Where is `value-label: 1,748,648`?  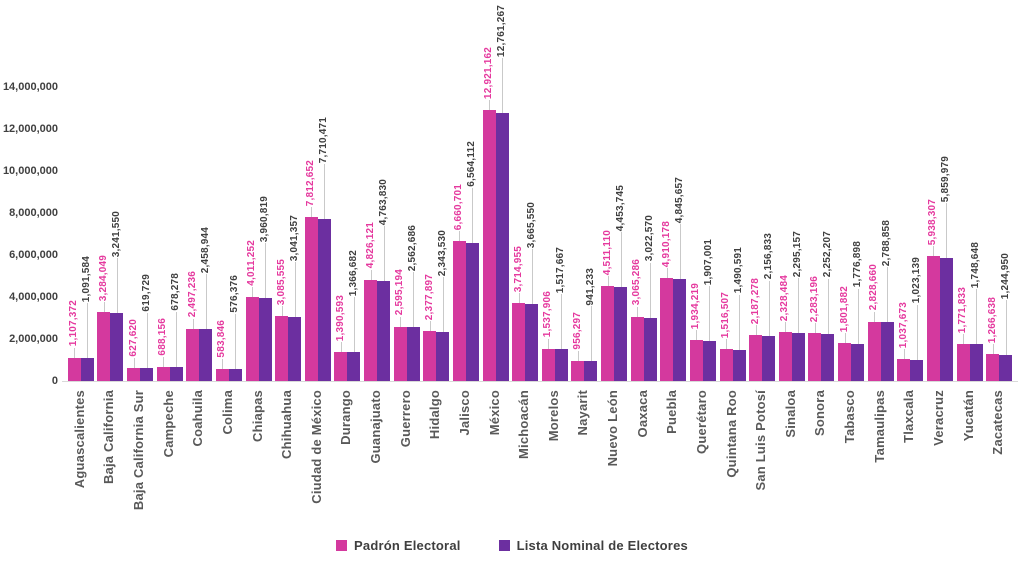 value-label: 1,748,648 is located at coordinates (976, 265).